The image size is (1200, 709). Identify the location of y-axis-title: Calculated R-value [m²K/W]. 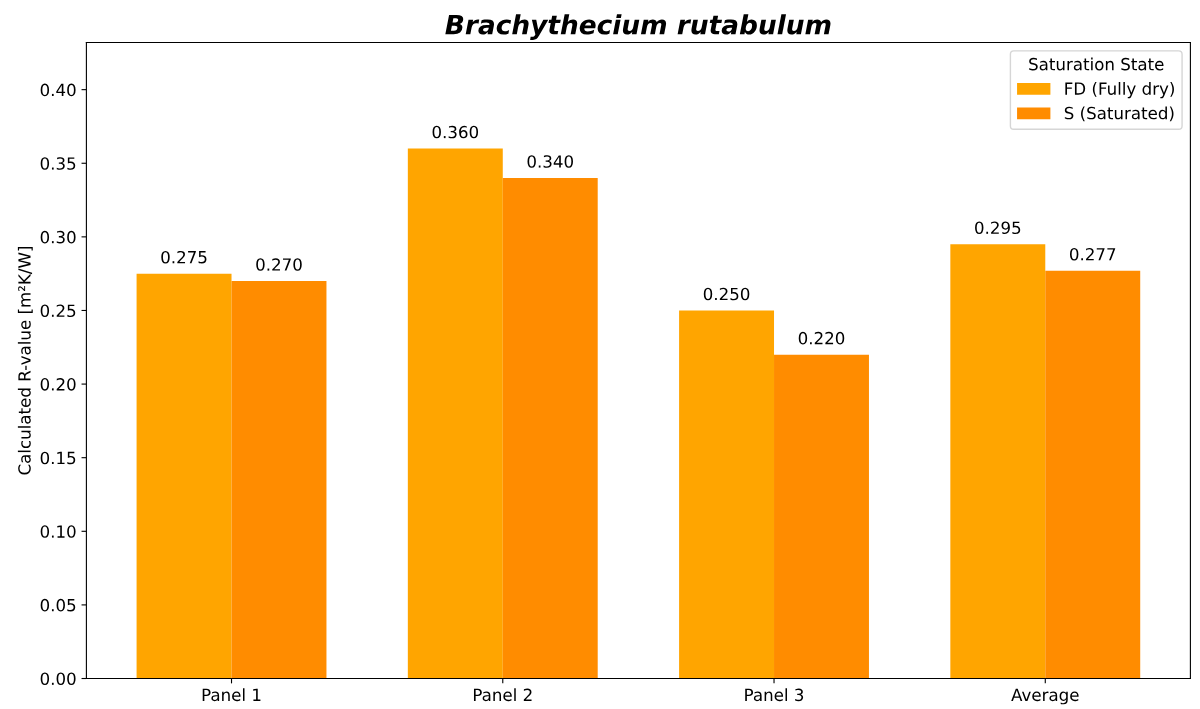
(25, 360).